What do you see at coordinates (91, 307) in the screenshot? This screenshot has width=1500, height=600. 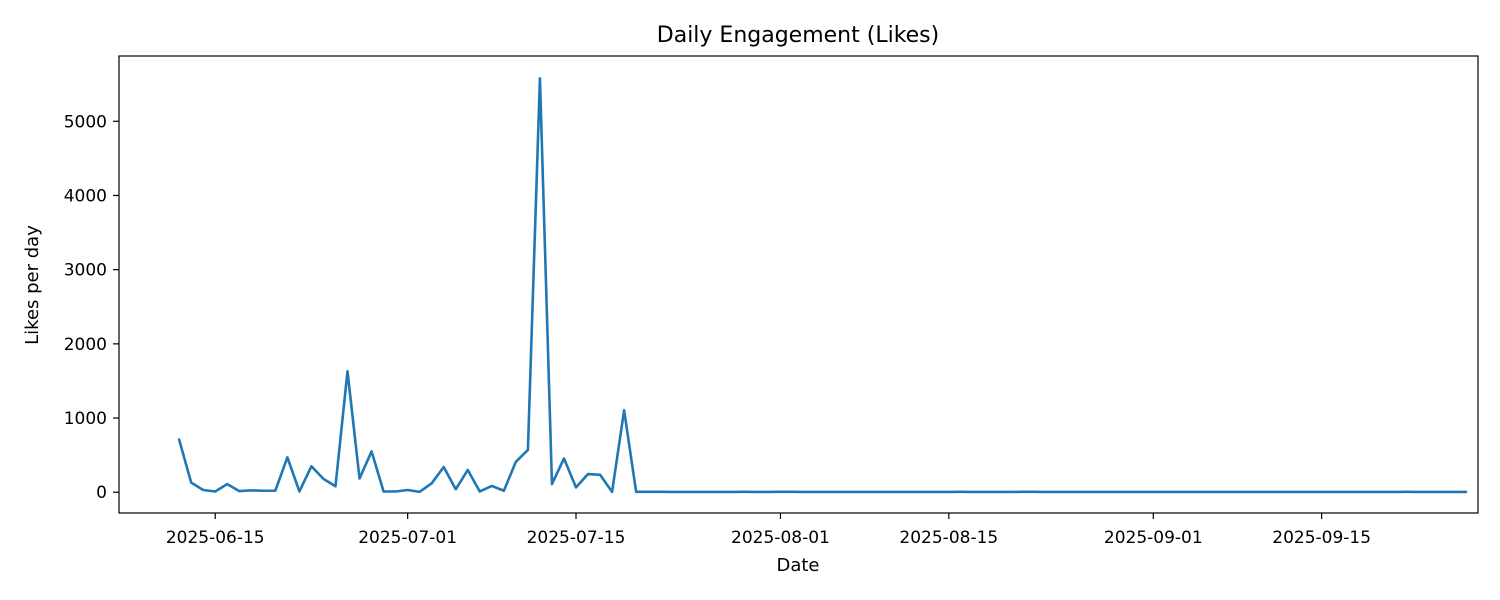 I see `y-axis: 0 1000 2000 3000 4000 5000` at bounding box center [91, 307].